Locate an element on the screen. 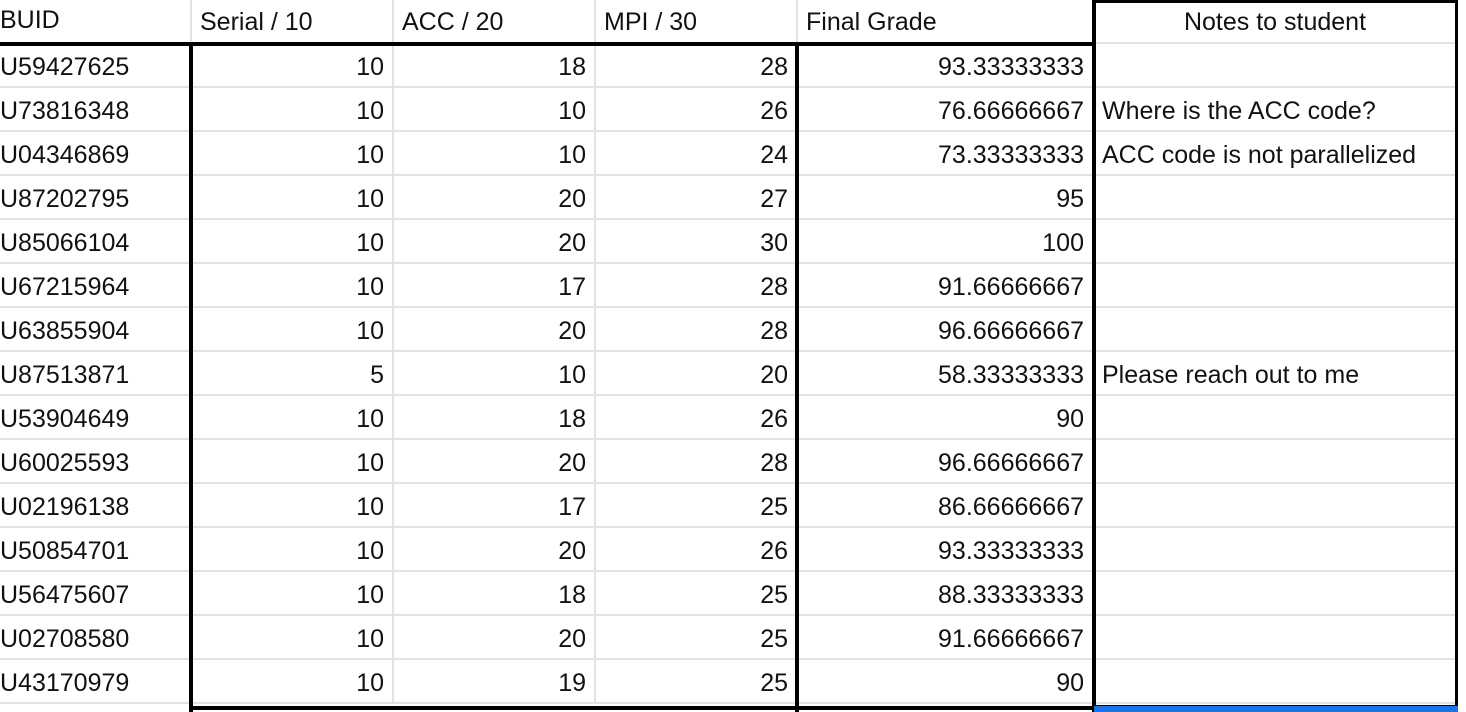  score-block-left-border is located at coordinates (191, 377).